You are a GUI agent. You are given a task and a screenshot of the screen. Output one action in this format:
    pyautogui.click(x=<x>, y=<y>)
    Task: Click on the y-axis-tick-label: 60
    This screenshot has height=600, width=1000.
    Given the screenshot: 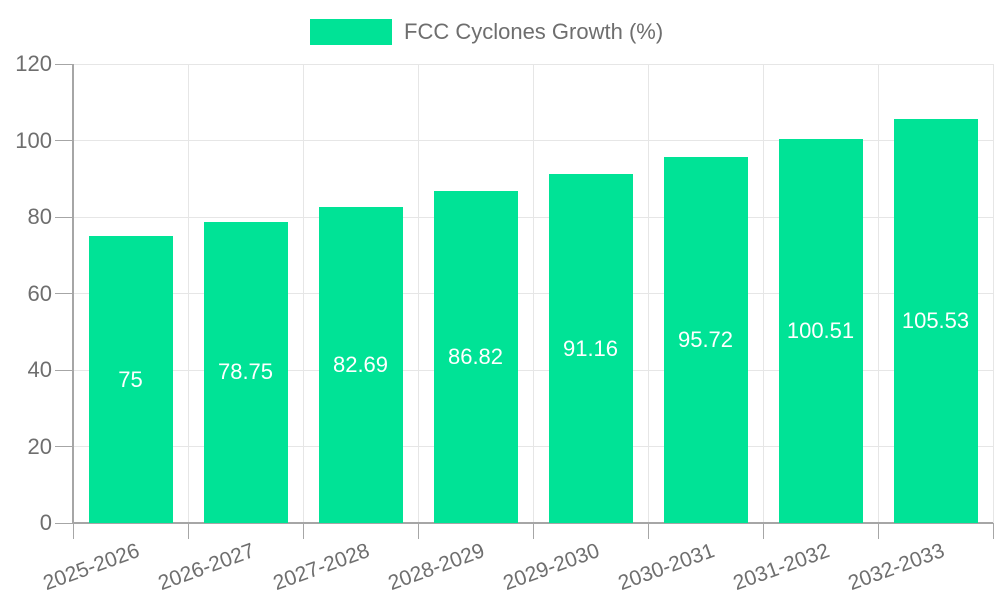 What is the action you would take?
    pyautogui.click(x=39, y=293)
    